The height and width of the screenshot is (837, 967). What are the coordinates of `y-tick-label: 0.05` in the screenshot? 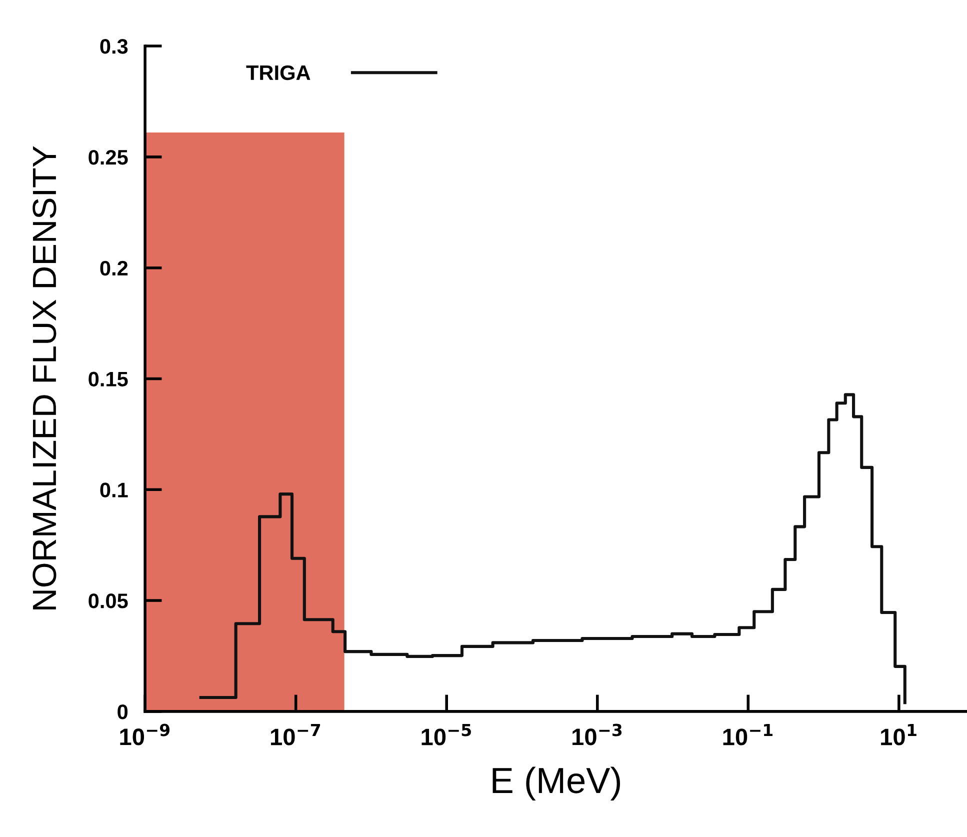 It's located at (108, 601).